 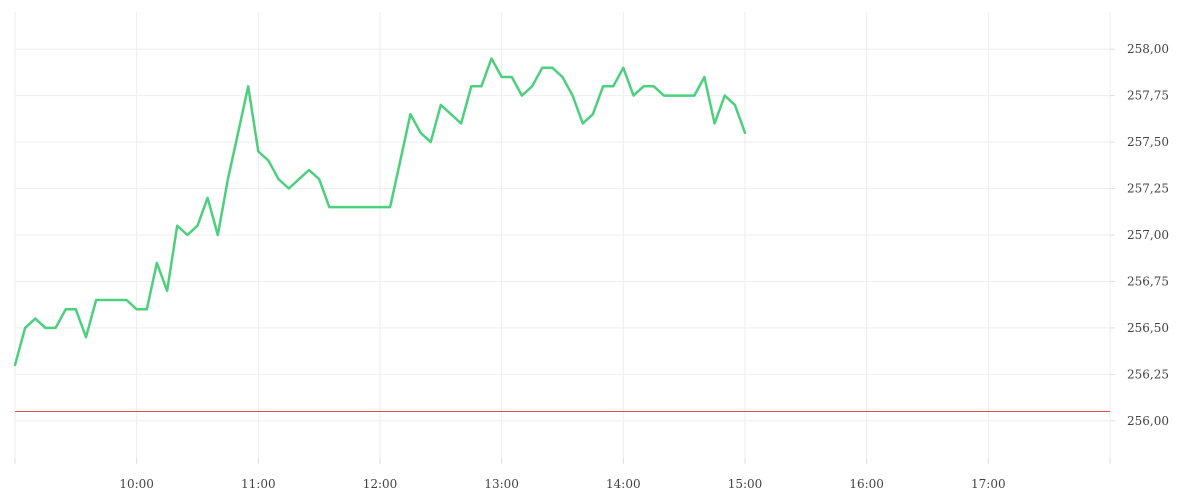 What do you see at coordinates (562, 474) in the screenshot?
I see `x-axis-ticks: 10:00 11:00 12:00 13:00 14:00 15:00 16:00 17:00` at bounding box center [562, 474].